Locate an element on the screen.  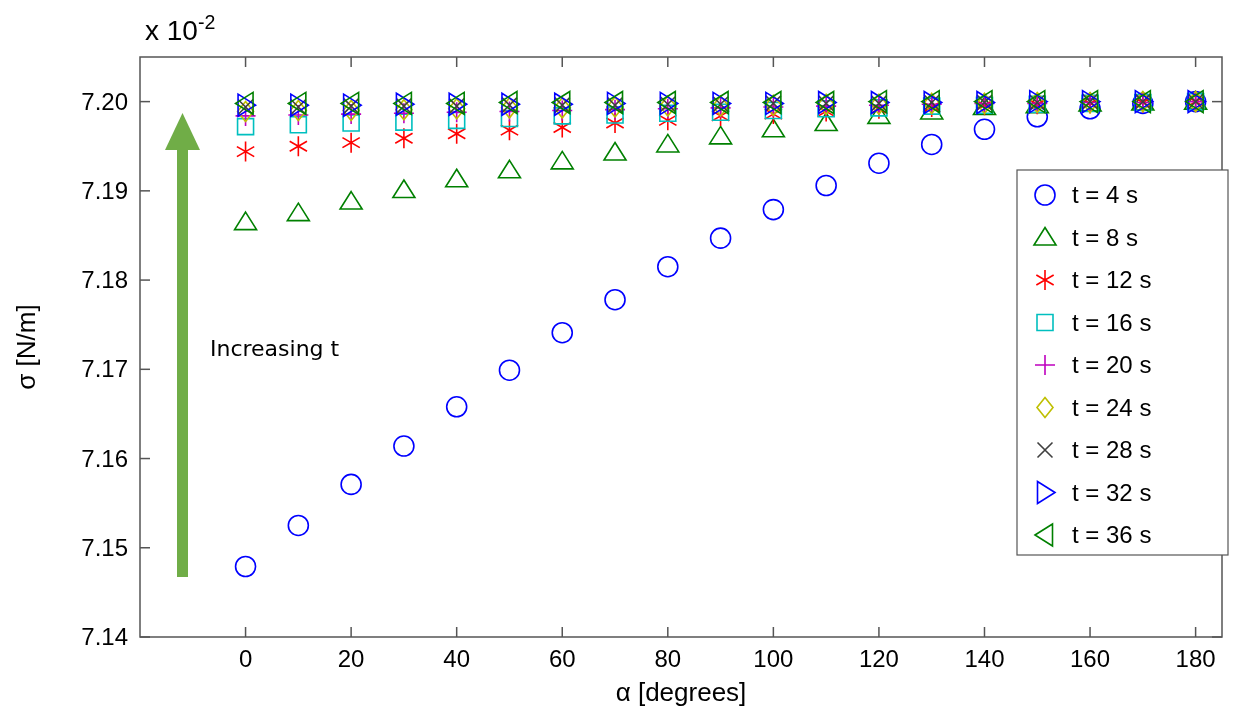
y-tick-label: 7.20 is located at coordinates (104, 101).